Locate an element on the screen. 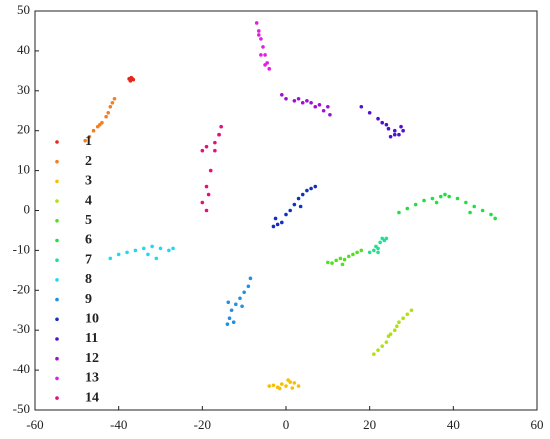  y-tick-label: 30 is located at coordinates (23, 89).